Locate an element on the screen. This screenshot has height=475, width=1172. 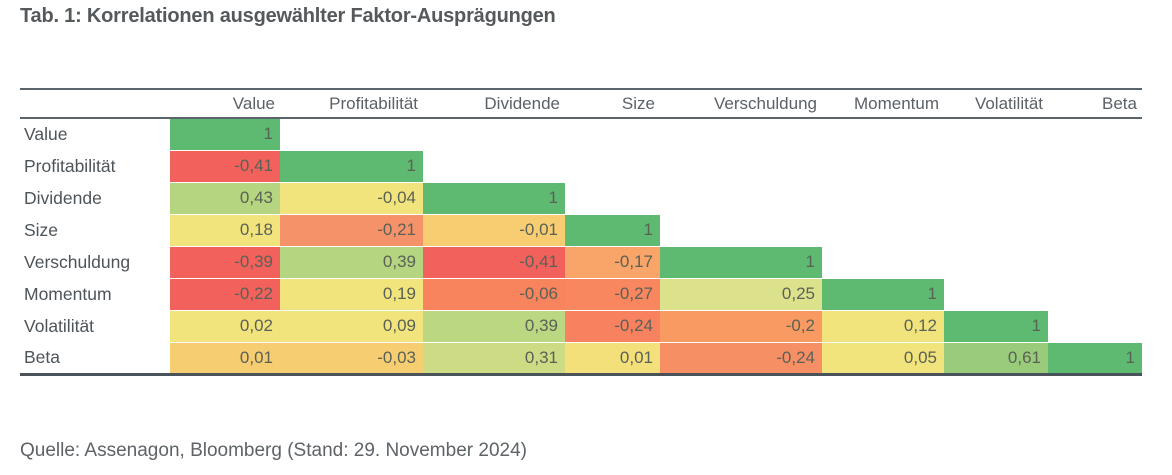
matrix-cell: -0,2 is located at coordinates (741, 326).